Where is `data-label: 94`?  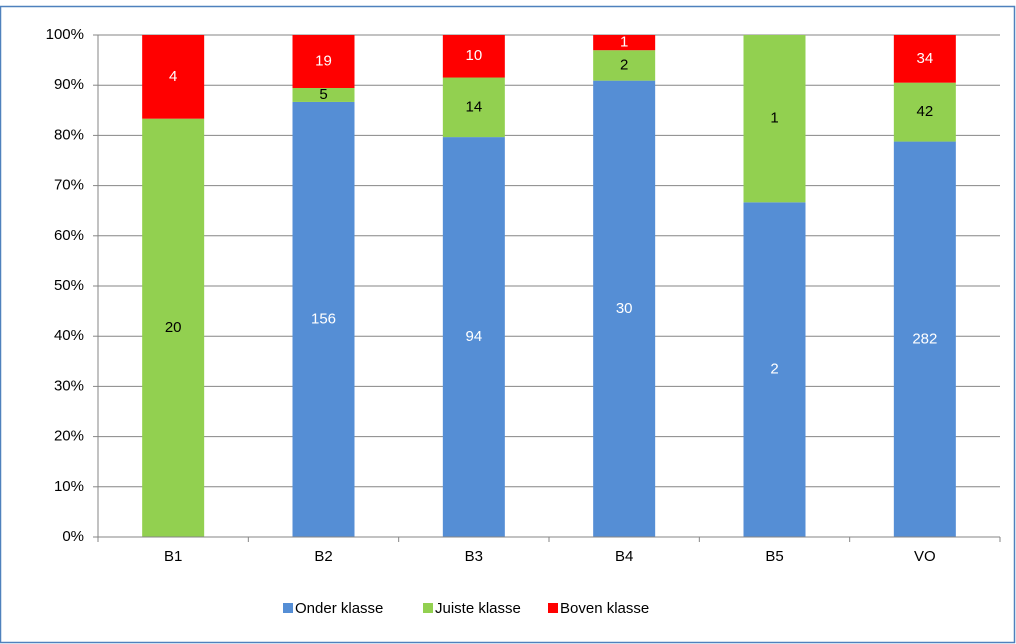
data-label: 94 is located at coordinates (473, 336).